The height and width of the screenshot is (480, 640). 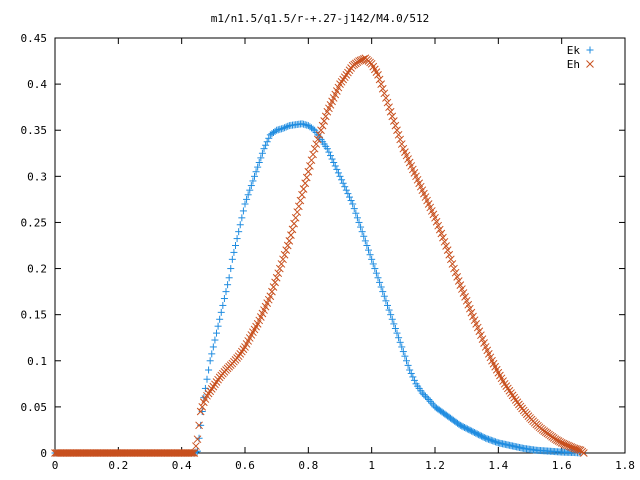 I want to click on legend-label-ek: Ek, so click(x=574, y=50).